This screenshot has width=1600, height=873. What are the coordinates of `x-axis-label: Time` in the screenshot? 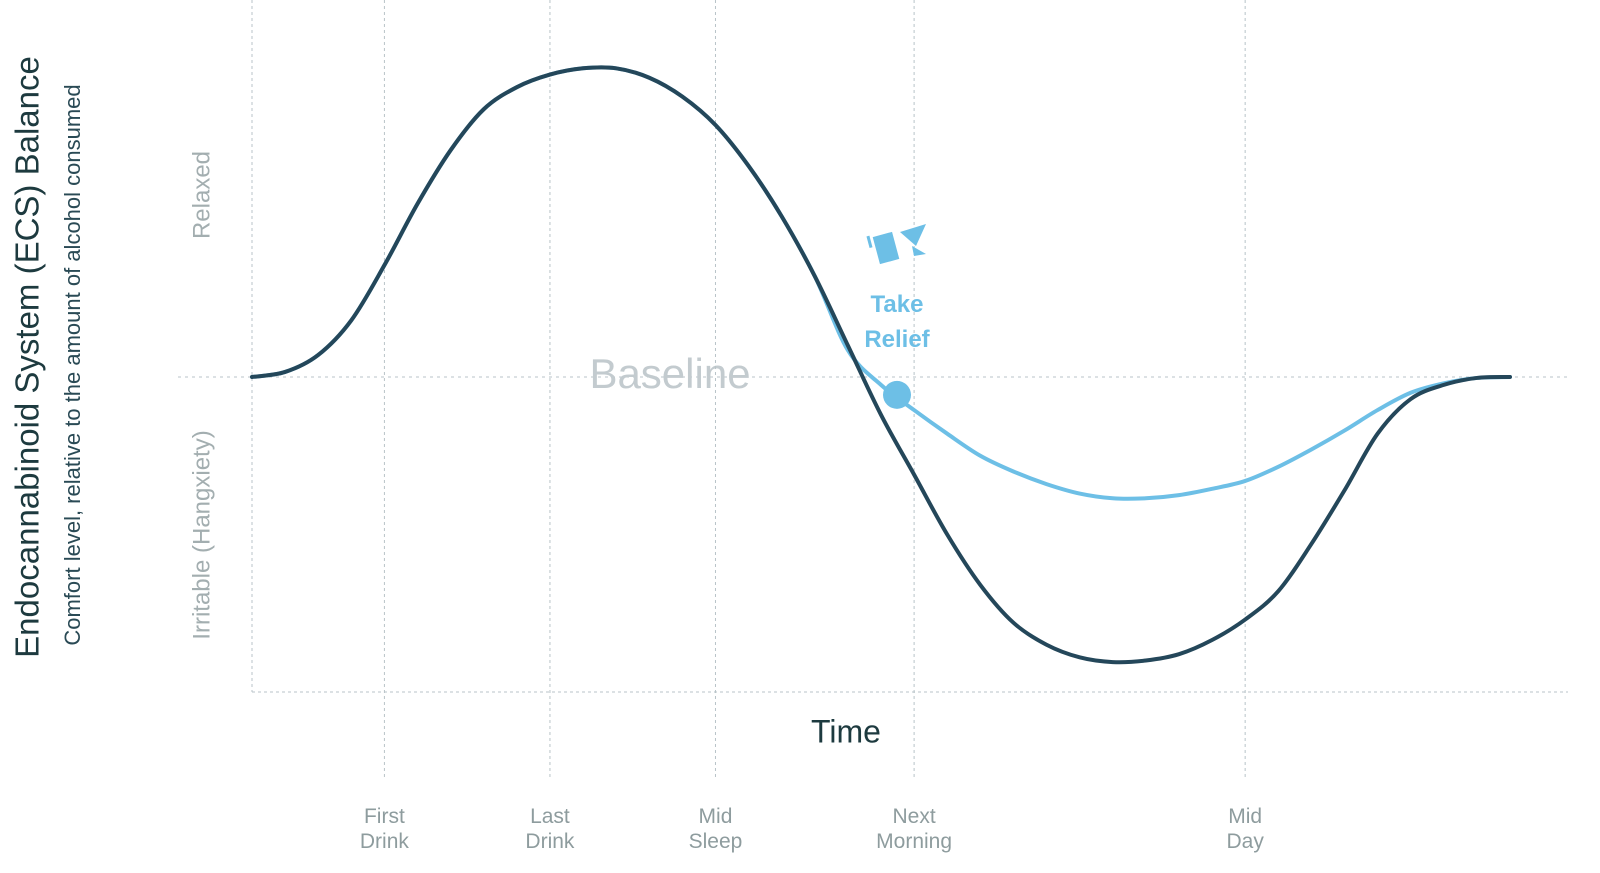 It's located at (846, 731).